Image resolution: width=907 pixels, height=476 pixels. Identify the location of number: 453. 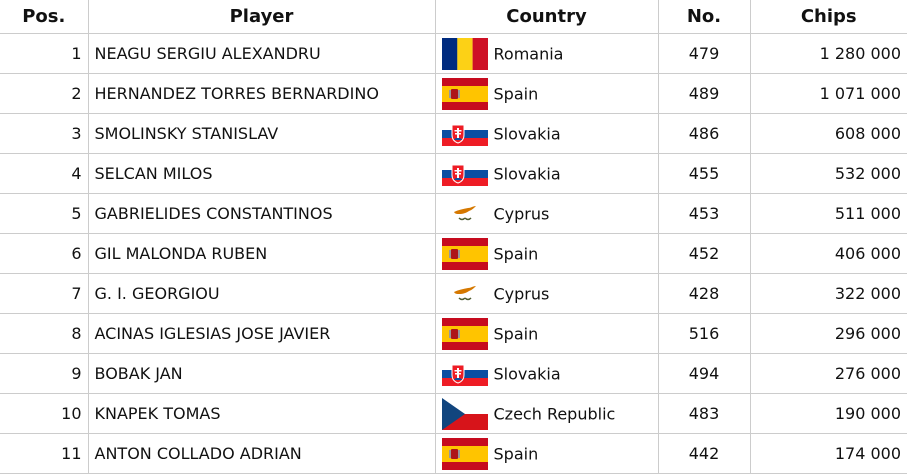
(703, 213).